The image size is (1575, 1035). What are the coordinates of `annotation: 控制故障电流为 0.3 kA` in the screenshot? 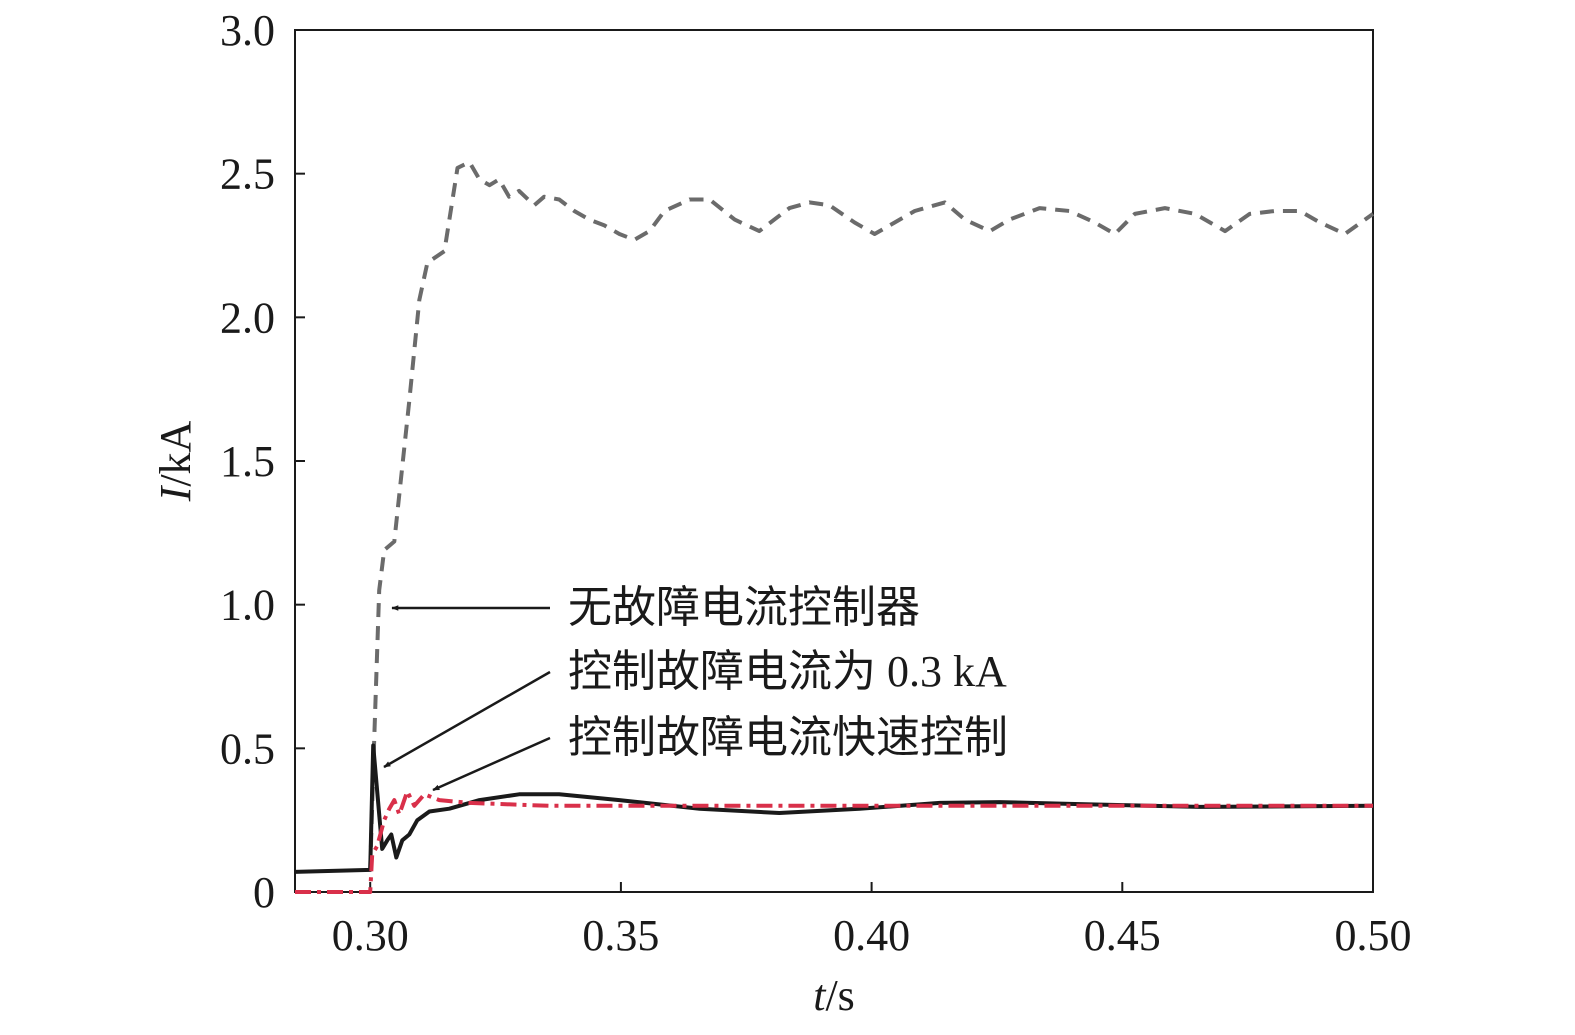 It's located at (787, 671).